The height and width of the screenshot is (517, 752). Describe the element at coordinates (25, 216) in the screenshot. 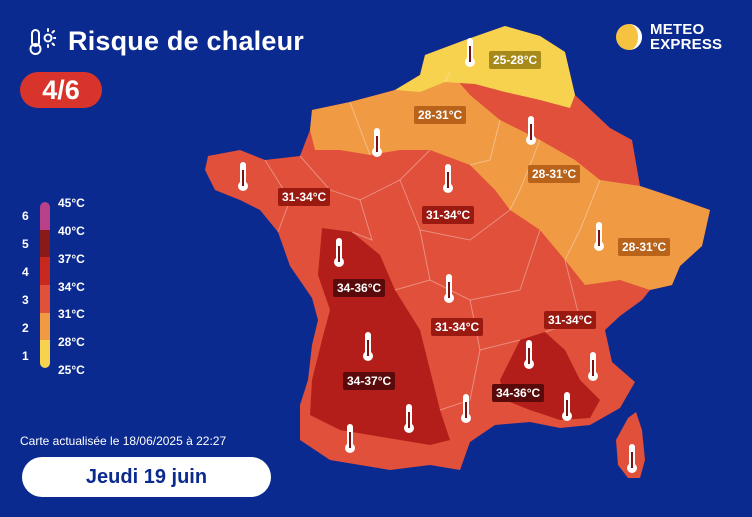

I see `legend-level: 6` at that location.